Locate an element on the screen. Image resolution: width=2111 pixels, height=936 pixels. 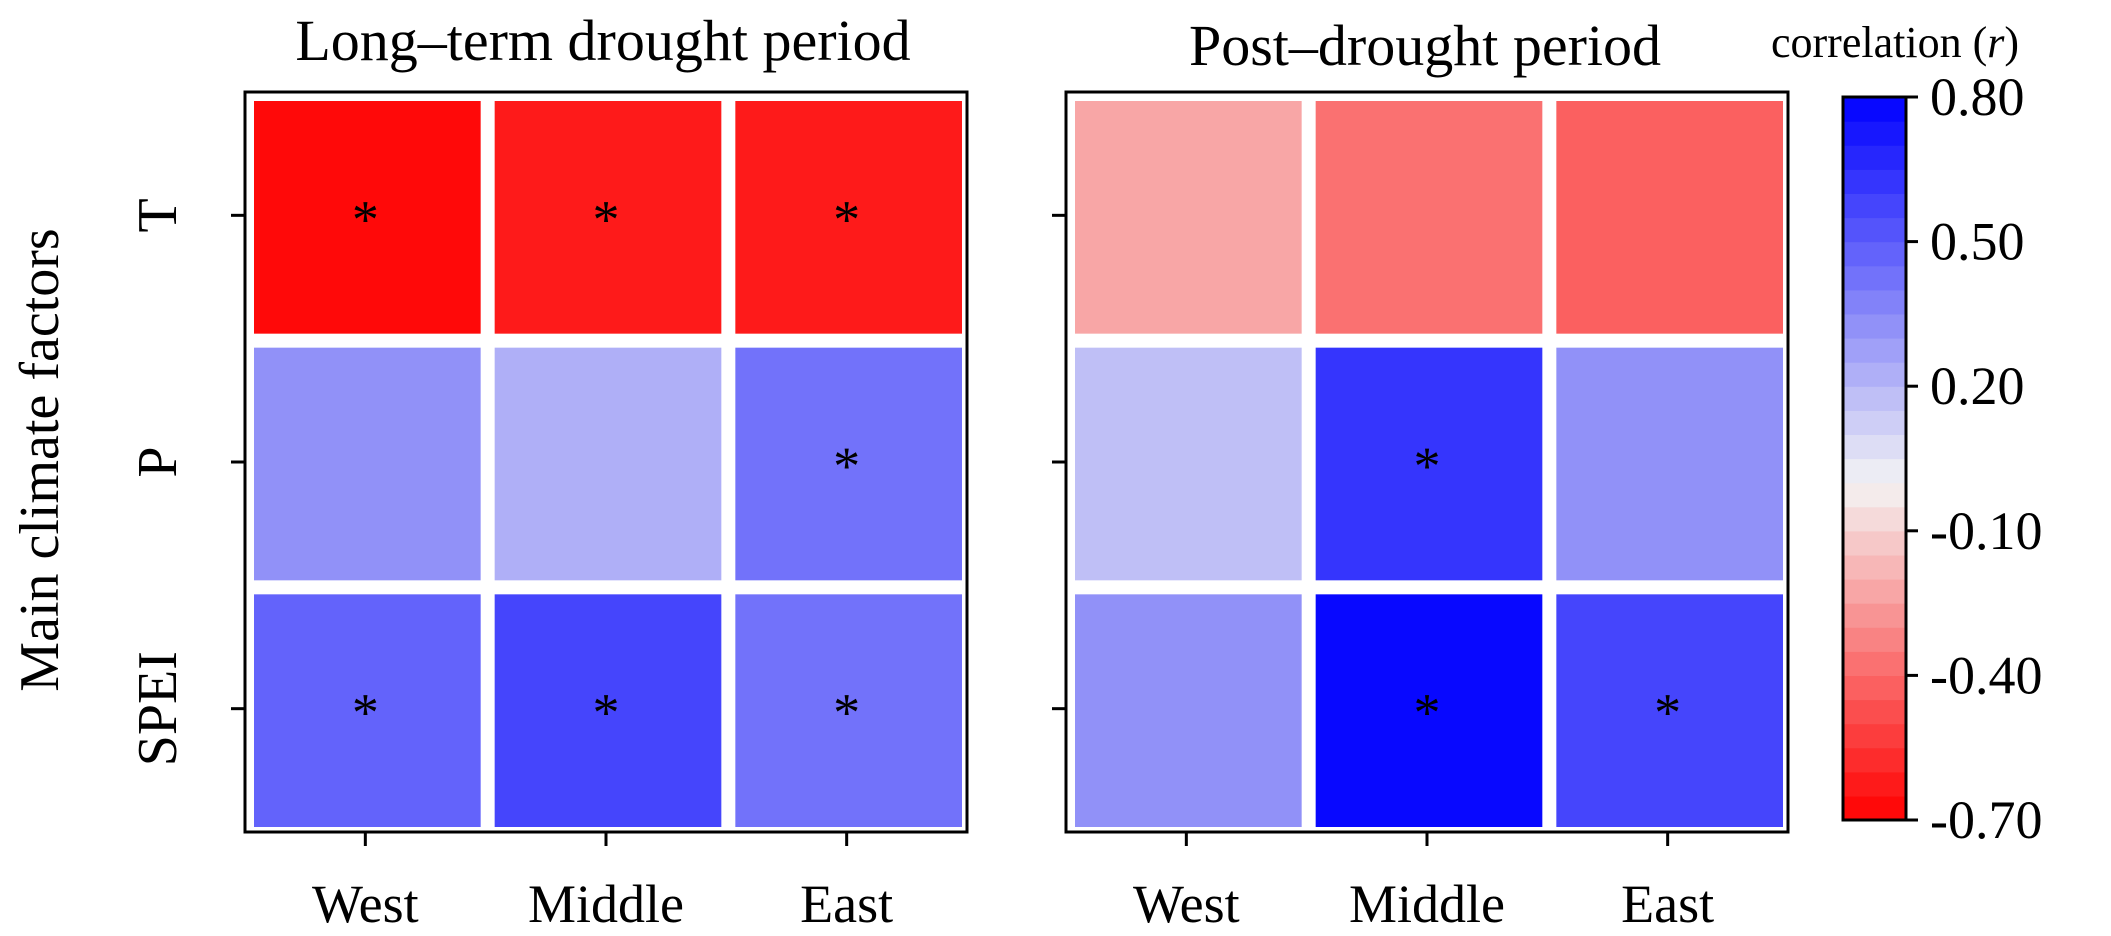
panel-title-long-term: Long–term drought period is located at coordinates (602, 40).